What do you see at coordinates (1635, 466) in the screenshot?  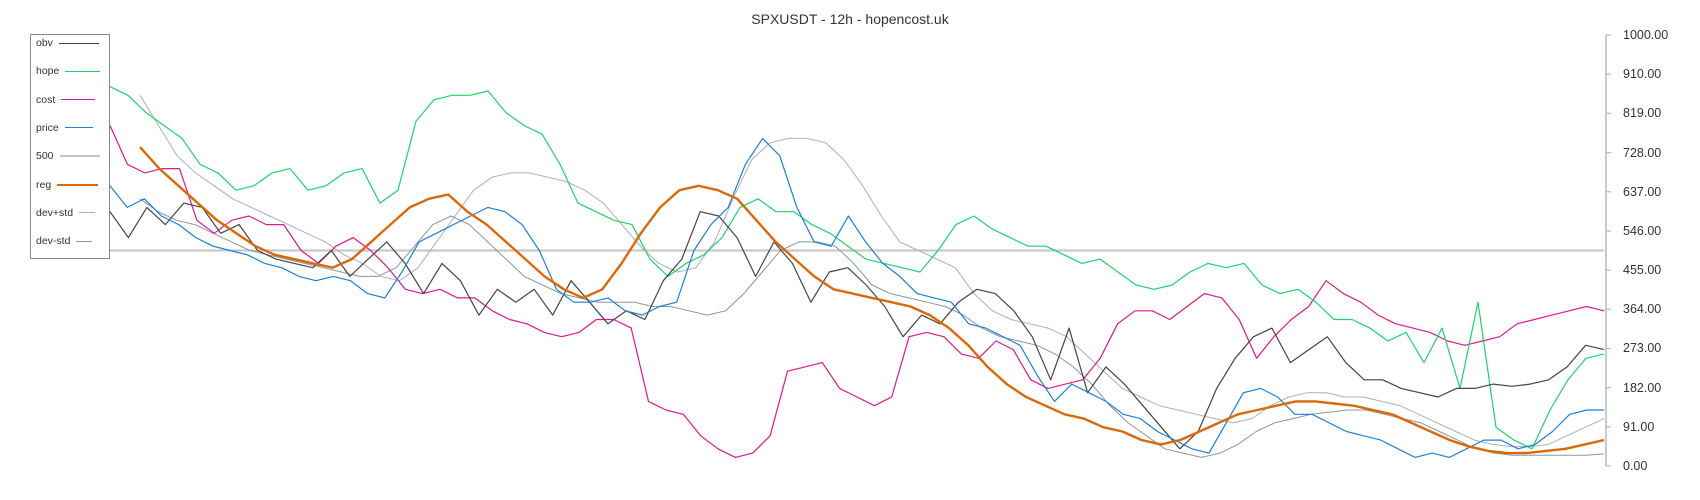 I see `y-tick-label: 0.00` at bounding box center [1635, 466].